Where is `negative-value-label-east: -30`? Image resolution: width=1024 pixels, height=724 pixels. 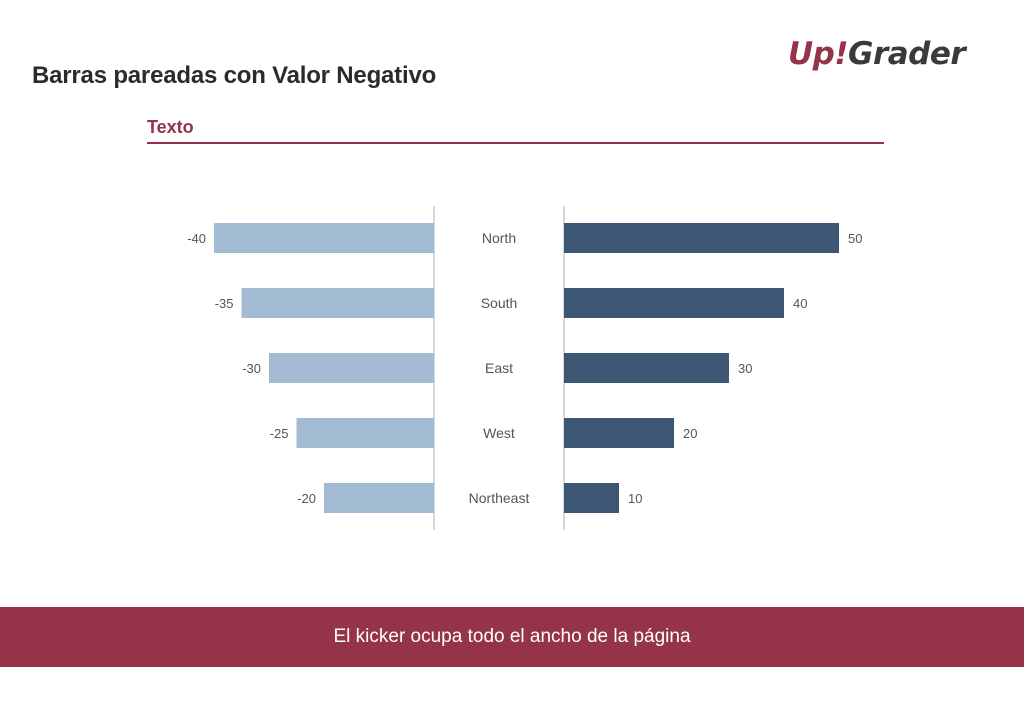 negative-value-label-east: -30 is located at coordinates (251, 368).